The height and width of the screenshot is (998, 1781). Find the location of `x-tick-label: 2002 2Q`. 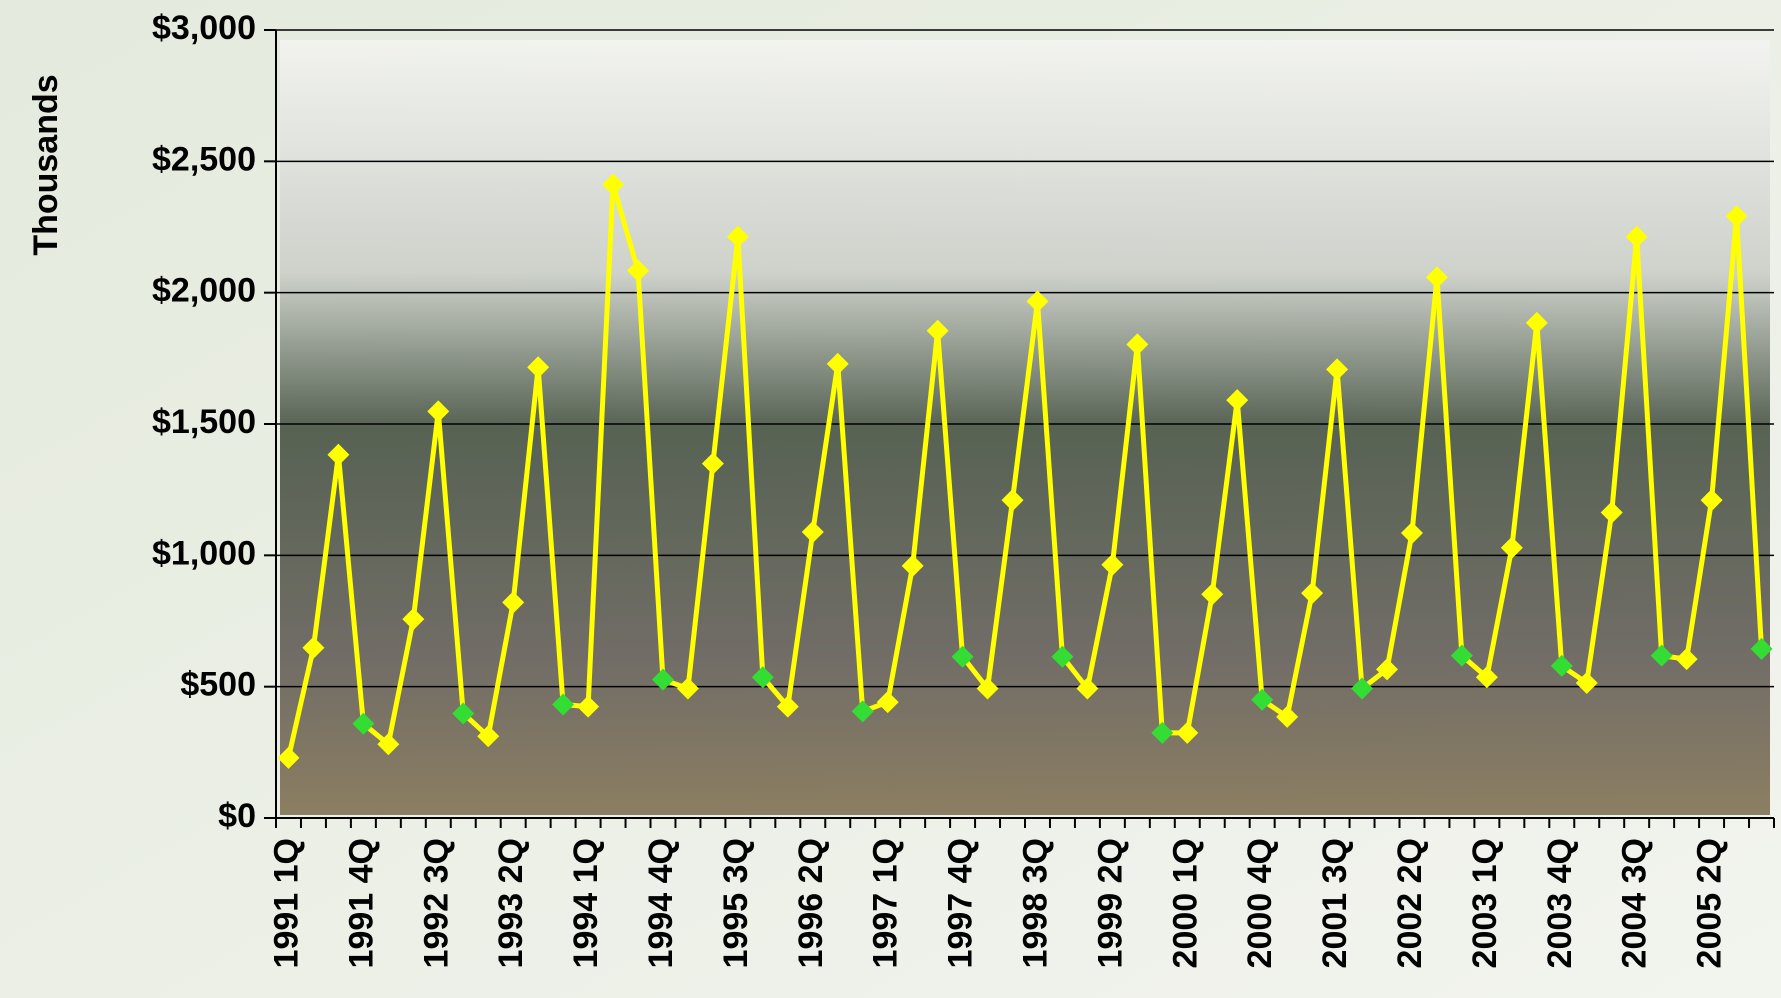

x-tick-label: 2002 2Q is located at coordinates (1410, 903).